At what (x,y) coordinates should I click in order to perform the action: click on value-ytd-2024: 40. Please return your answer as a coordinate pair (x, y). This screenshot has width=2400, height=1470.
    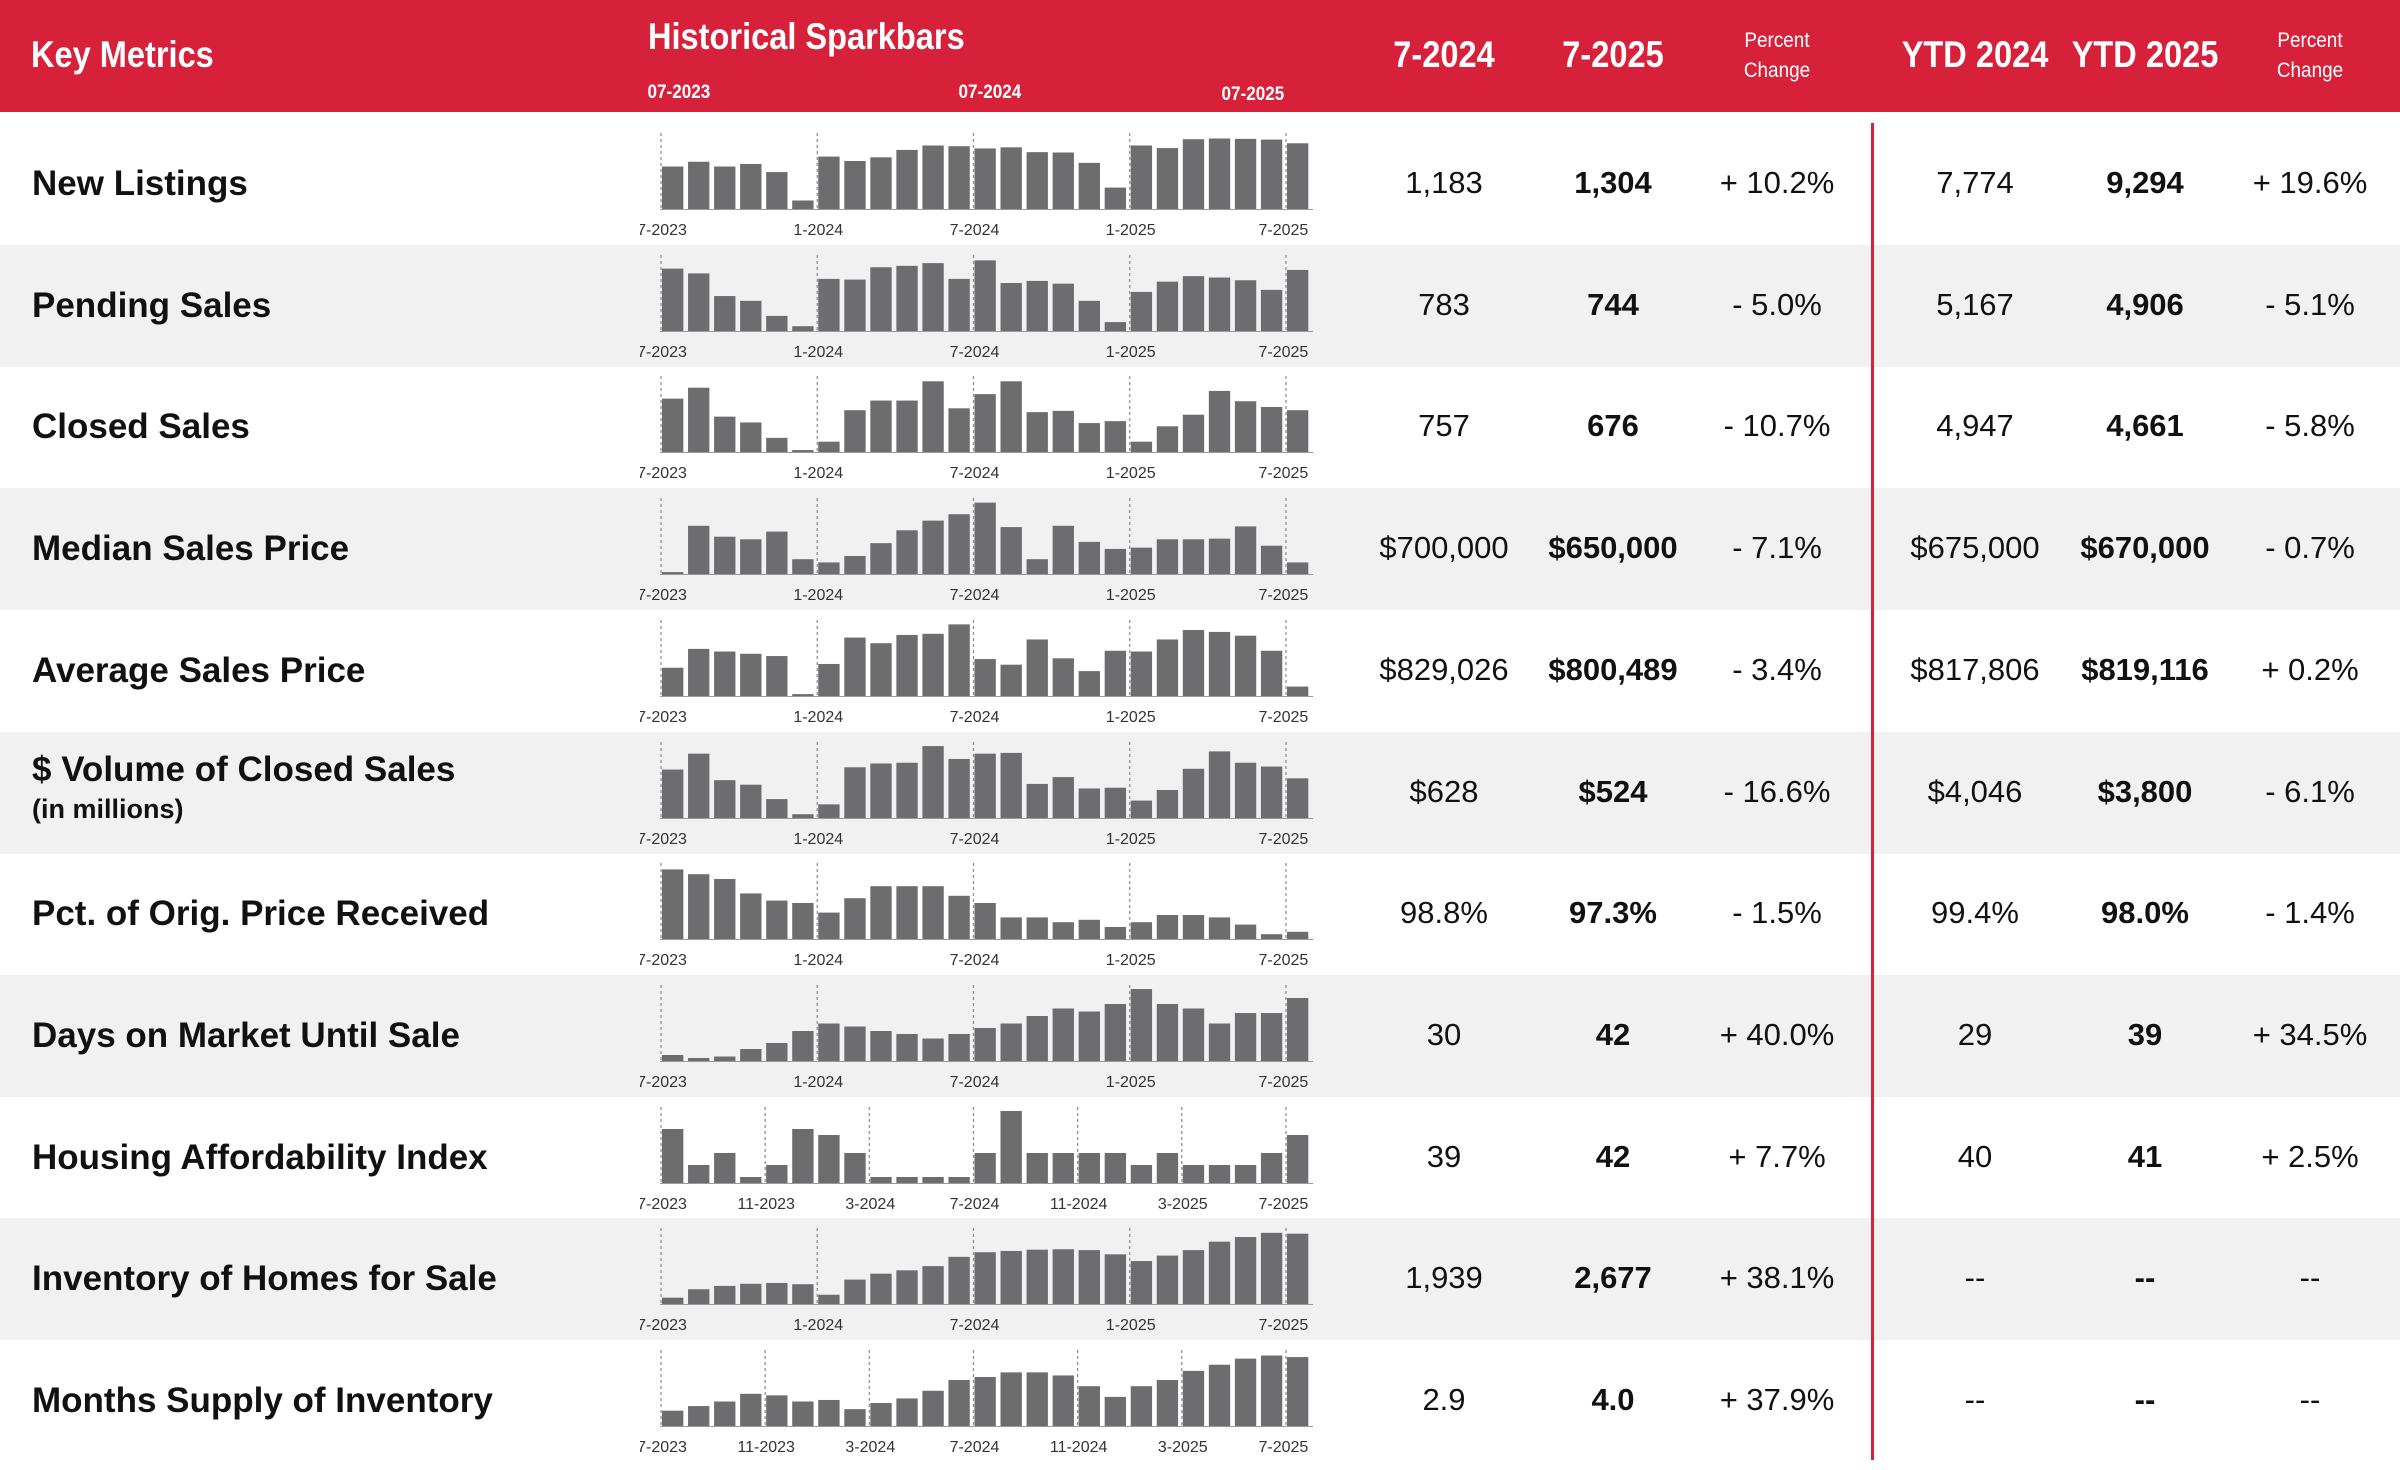
    Looking at the image, I should click on (1975, 1156).